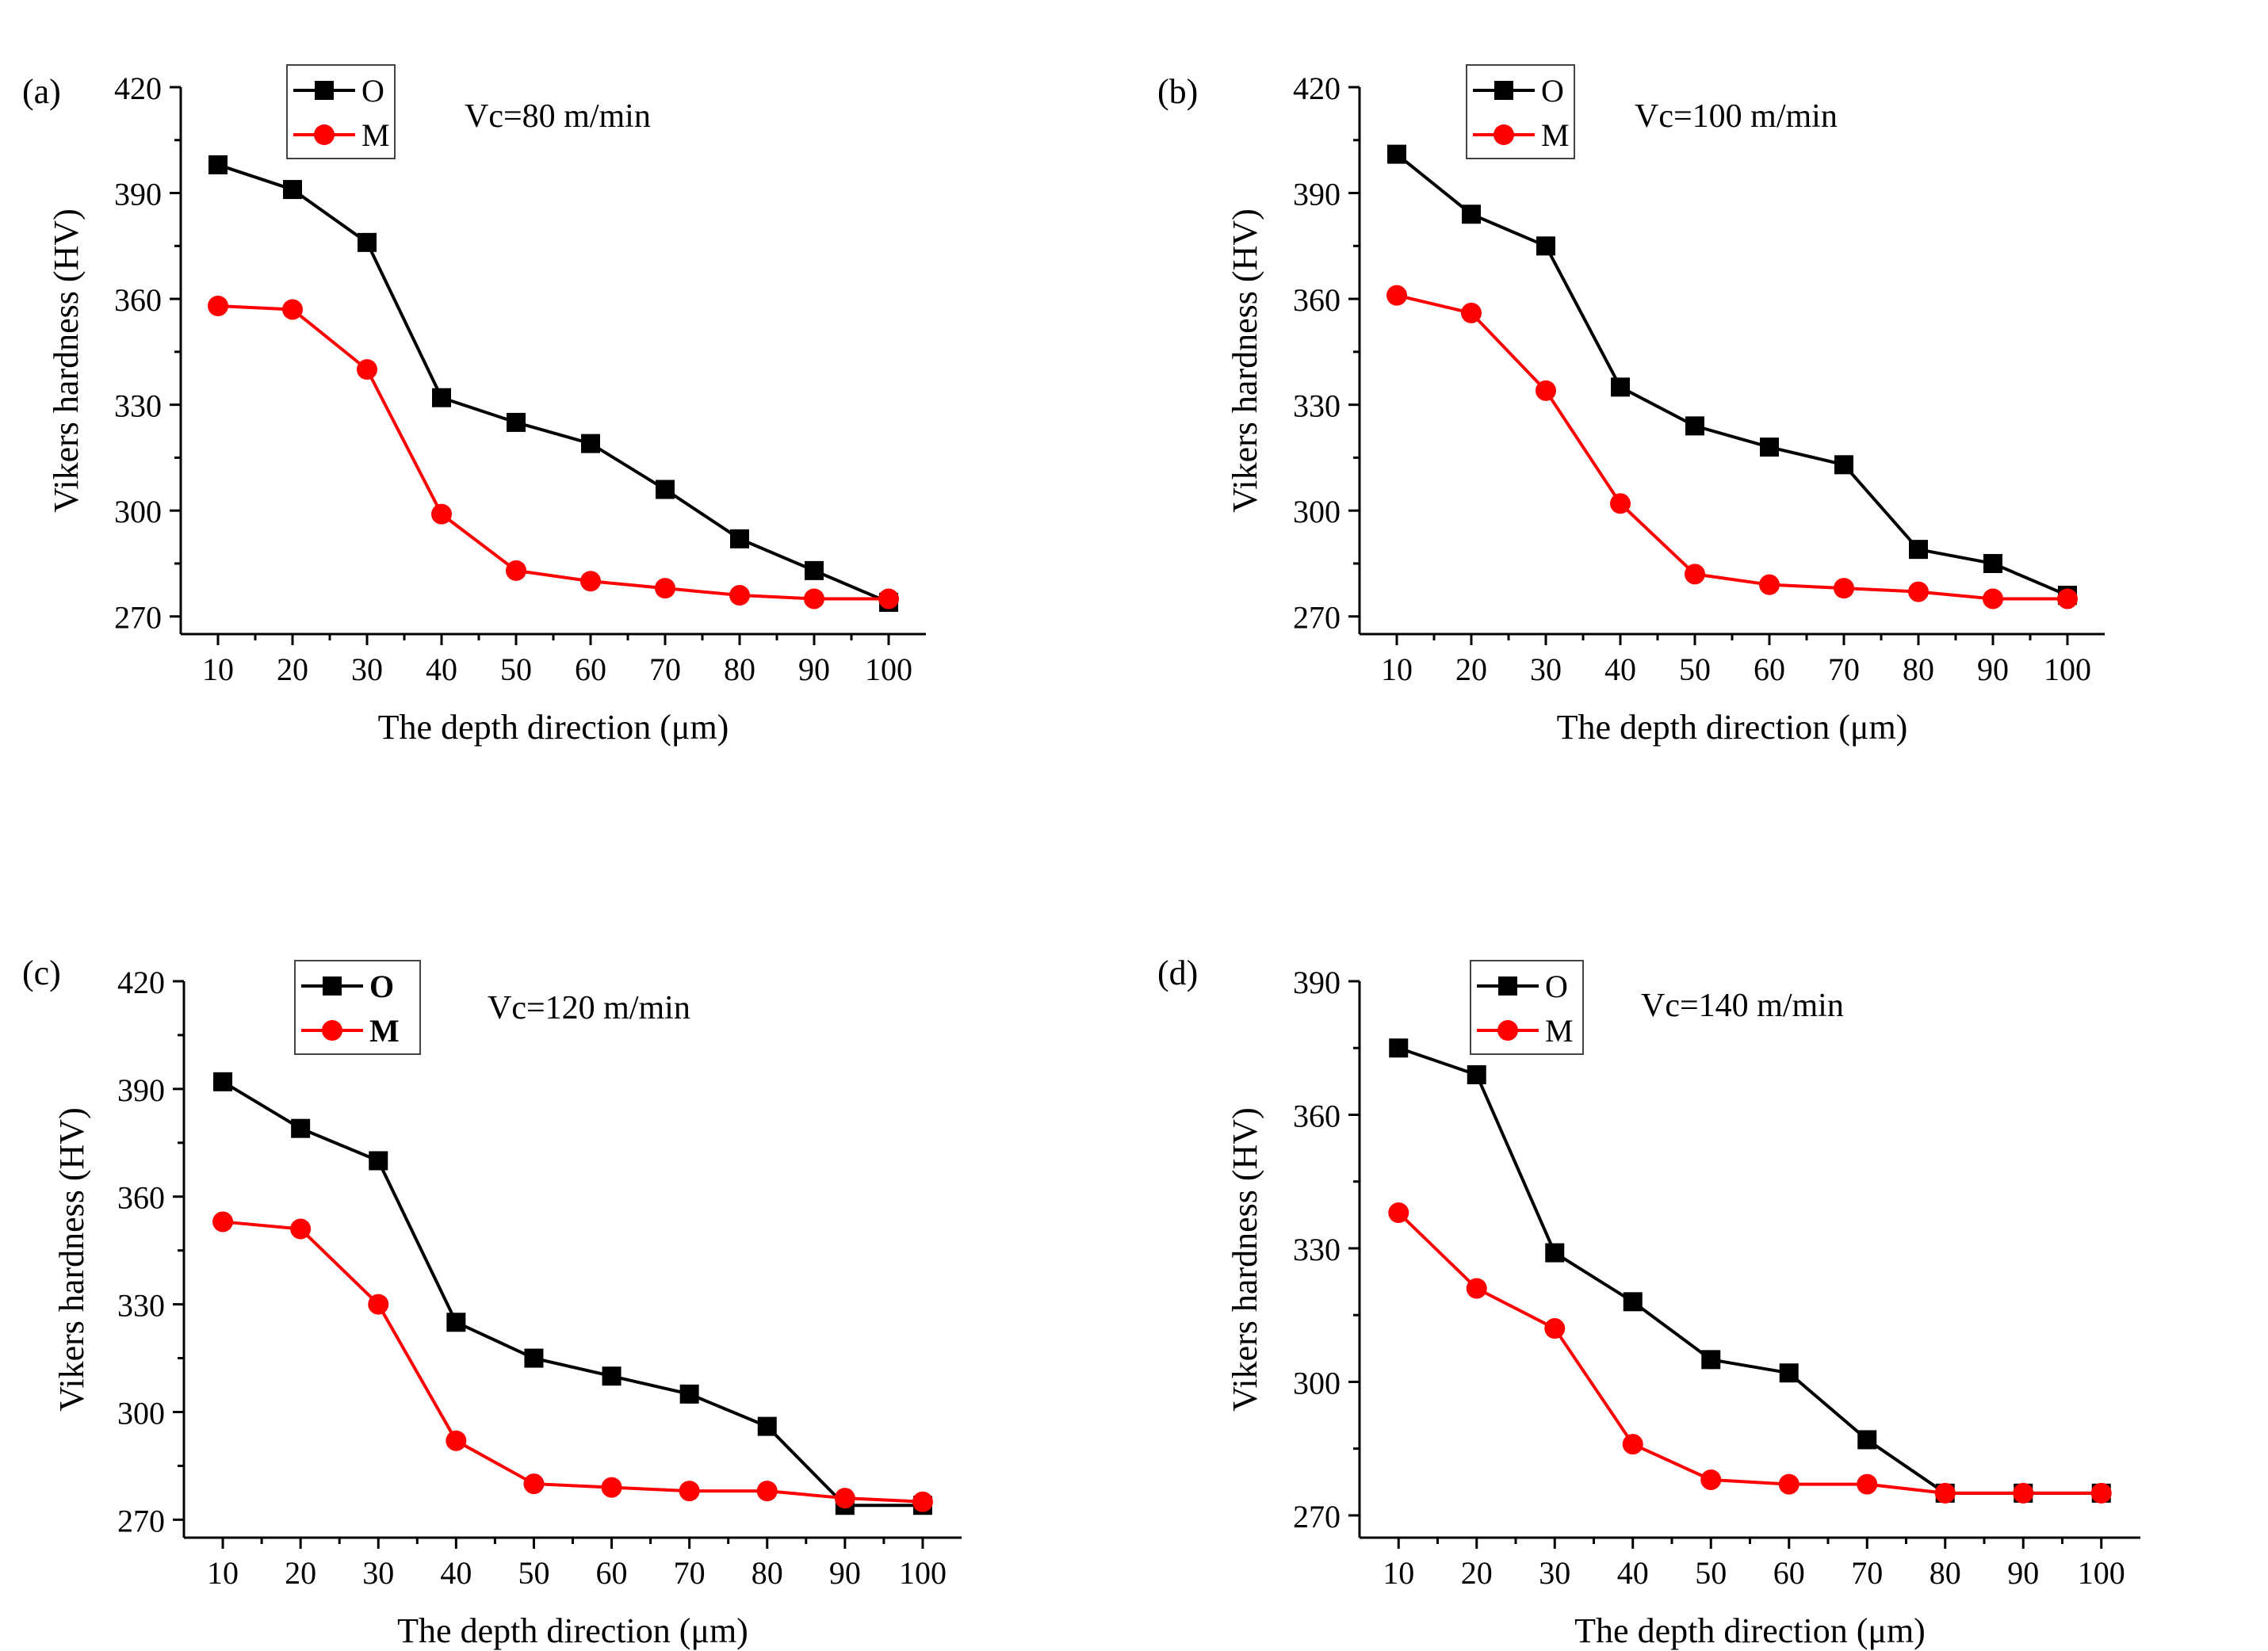  Describe the element at coordinates (1317, 406) in the screenshot. I see `chart-2-ytick-label: 330` at that location.